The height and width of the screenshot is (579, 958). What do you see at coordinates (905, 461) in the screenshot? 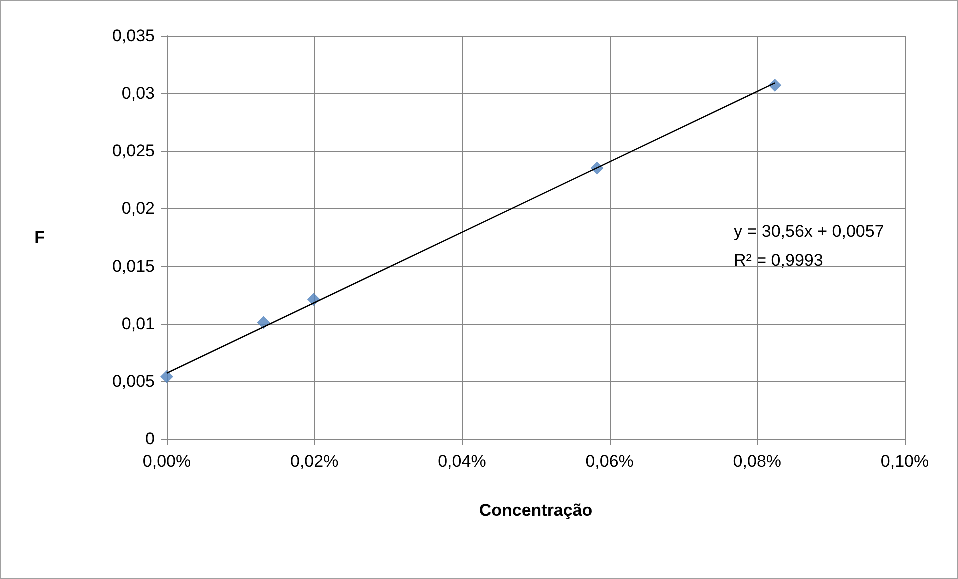
I see `x-tick-label: 0,10%` at bounding box center [905, 461].